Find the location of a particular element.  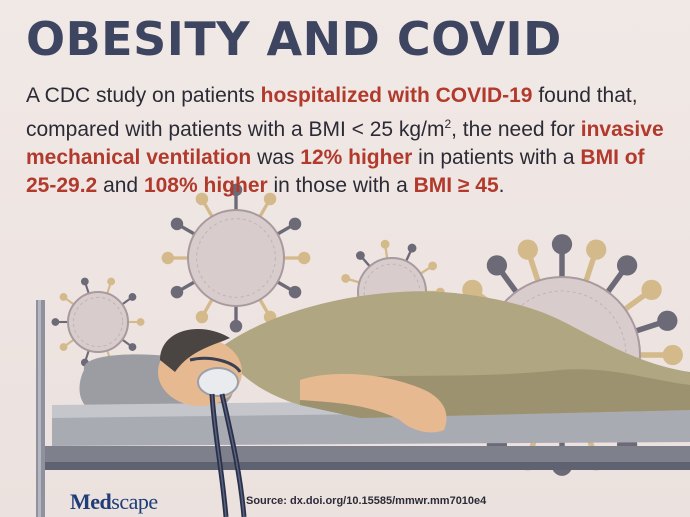

summary-text-7: in those with a is located at coordinates (340, 185).